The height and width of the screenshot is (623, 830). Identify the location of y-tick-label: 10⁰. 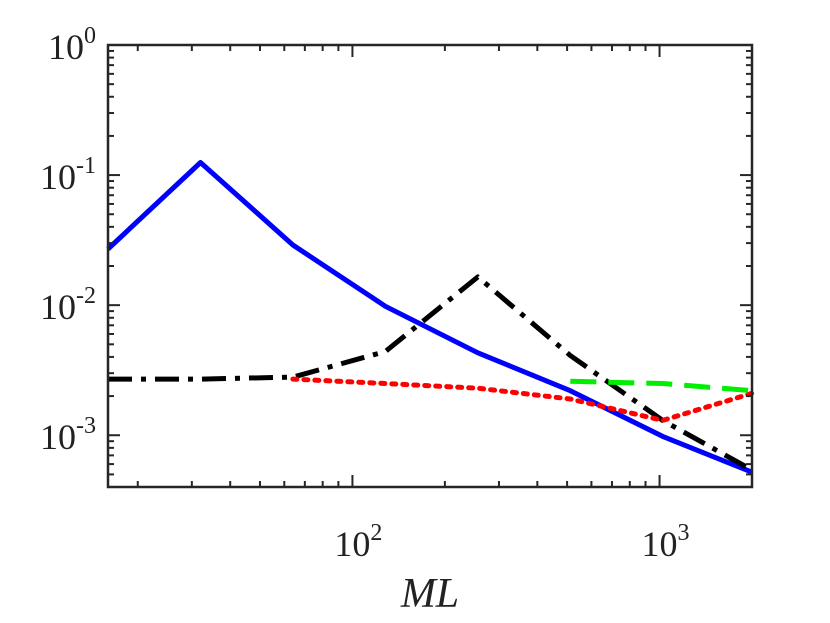
(72, 45).